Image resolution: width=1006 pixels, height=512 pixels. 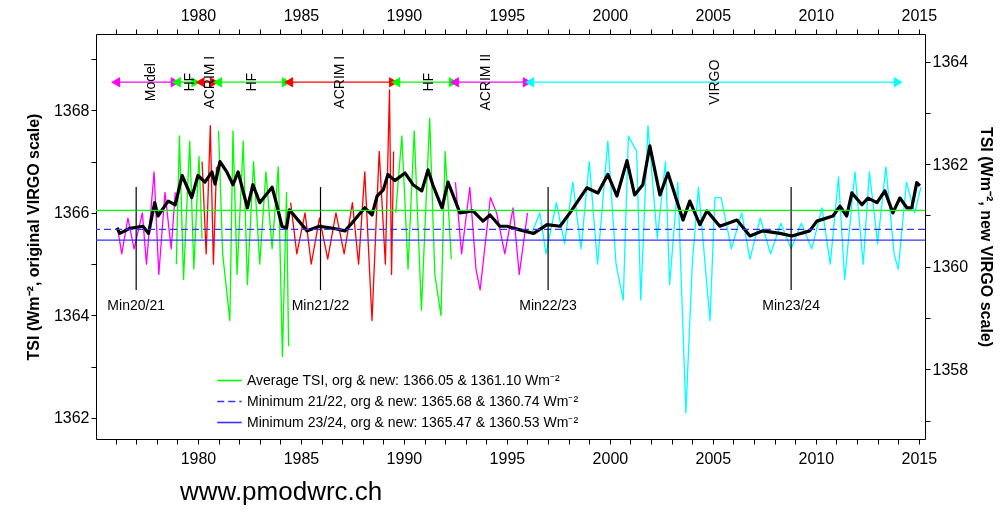 I want to click on y2-tick-label: 1358, so click(x=950, y=369).